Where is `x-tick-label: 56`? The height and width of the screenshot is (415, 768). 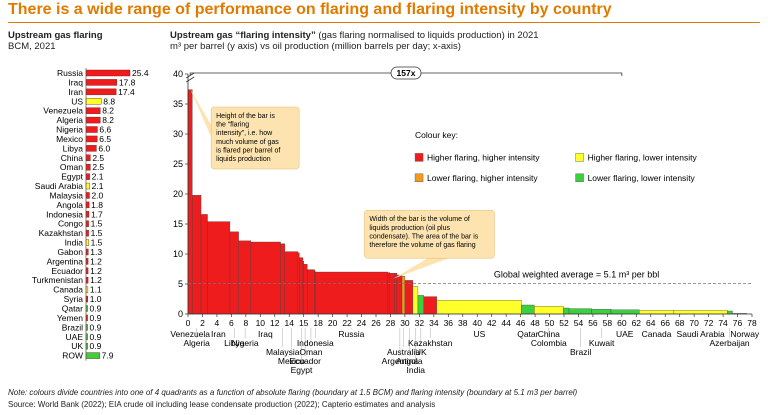
x-tick-label: 56 is located at coordinates (593, 323).